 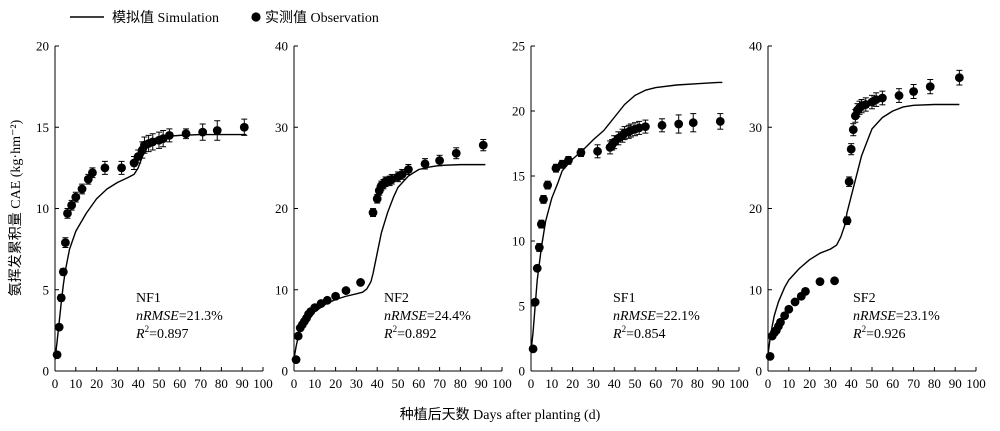 What do you see at coordinates (335, 383) in the screenshot?
I see `x-tick-label: 20` at bounding box center [335, 383].